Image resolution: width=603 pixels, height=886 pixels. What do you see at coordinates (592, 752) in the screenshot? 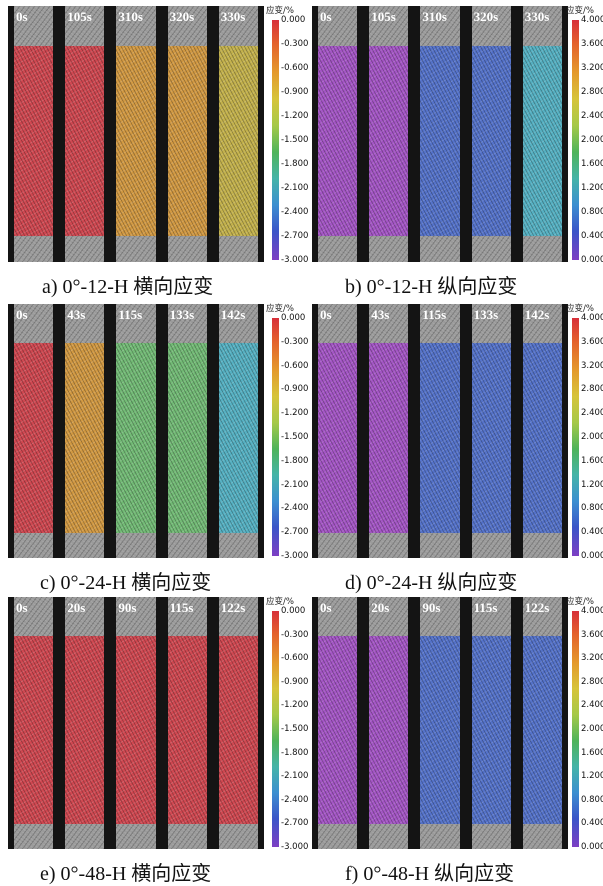
I see `colorbar-tick-label: 1.600` at bounding box center [592, 752].